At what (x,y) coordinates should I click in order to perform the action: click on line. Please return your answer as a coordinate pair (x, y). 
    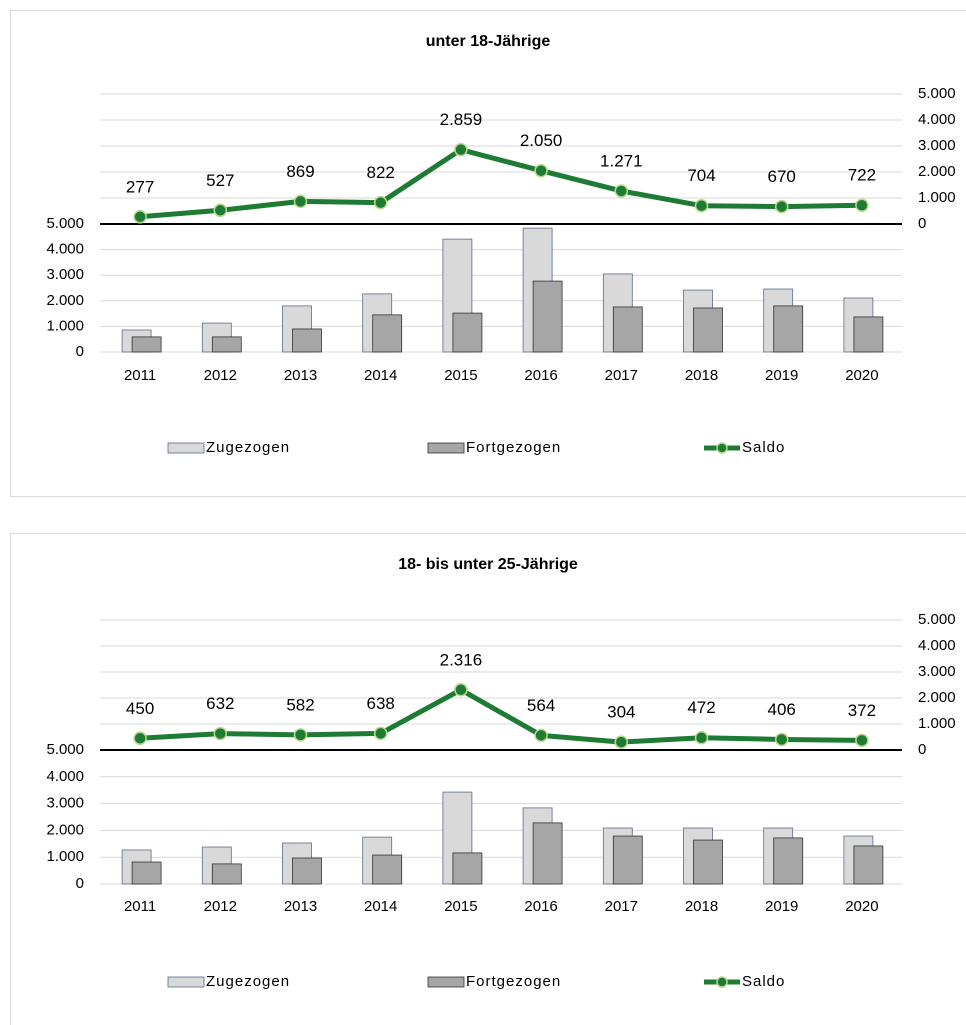
    Looking at the image, I should click on (500, 716).